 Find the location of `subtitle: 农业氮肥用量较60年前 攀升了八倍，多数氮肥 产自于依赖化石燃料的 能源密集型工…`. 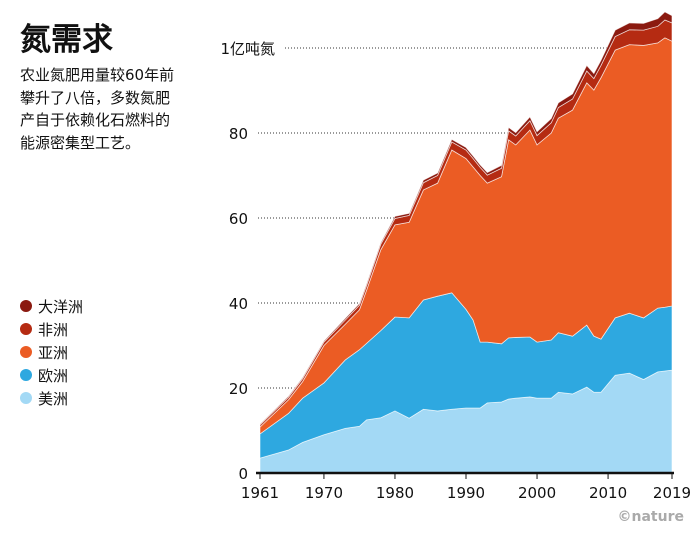

subtitle: 农业氮肥用量较60年前 攀升了八倍，多数氮肥 产自于依赖化石燃料的 能源密集型工… is located at coordinates (97, 109).